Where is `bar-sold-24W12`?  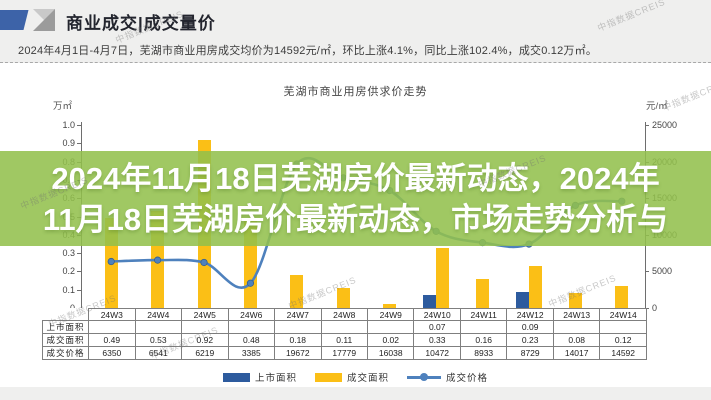 bar-sold-24W12 is located at coordinates (535, 286).